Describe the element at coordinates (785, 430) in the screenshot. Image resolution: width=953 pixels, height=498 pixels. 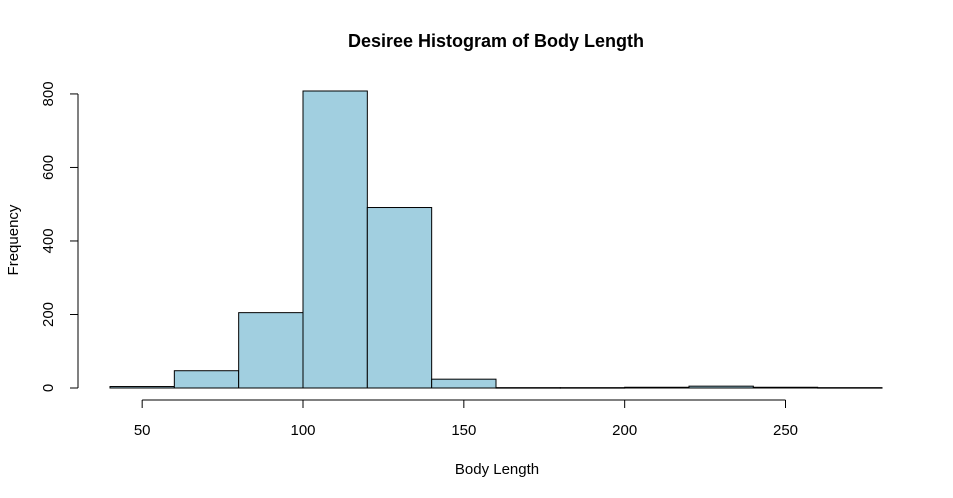
I see `x-tick-label: 250` at that location.